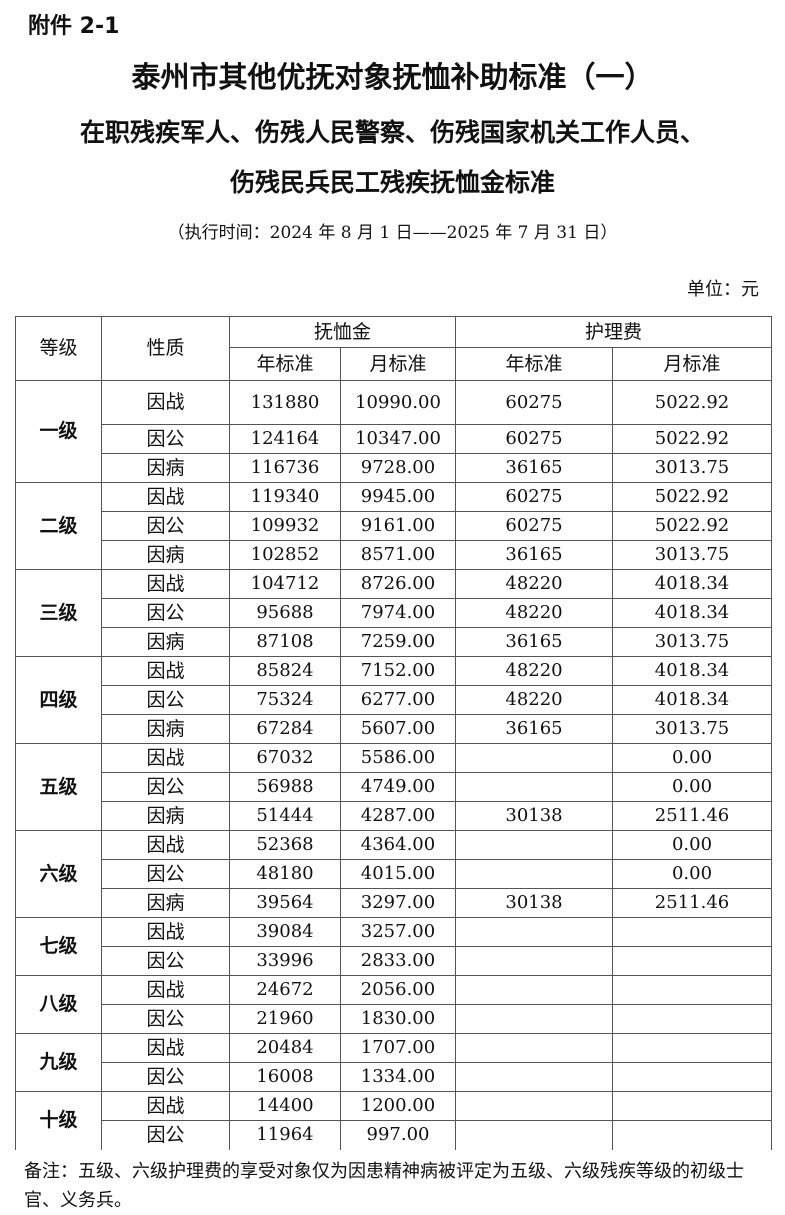 The width and height of the screenshot is (785, 1215). I want to click on table-row: 因公 21960 1830.00, so click(394, 1019).